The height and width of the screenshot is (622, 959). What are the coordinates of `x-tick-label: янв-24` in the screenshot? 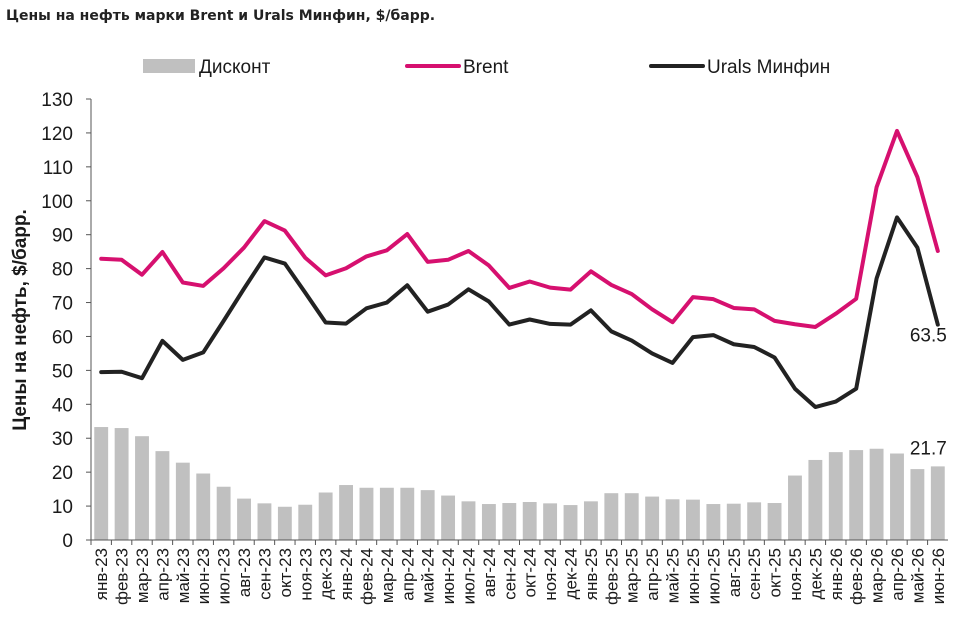 It's located at (346, 574).